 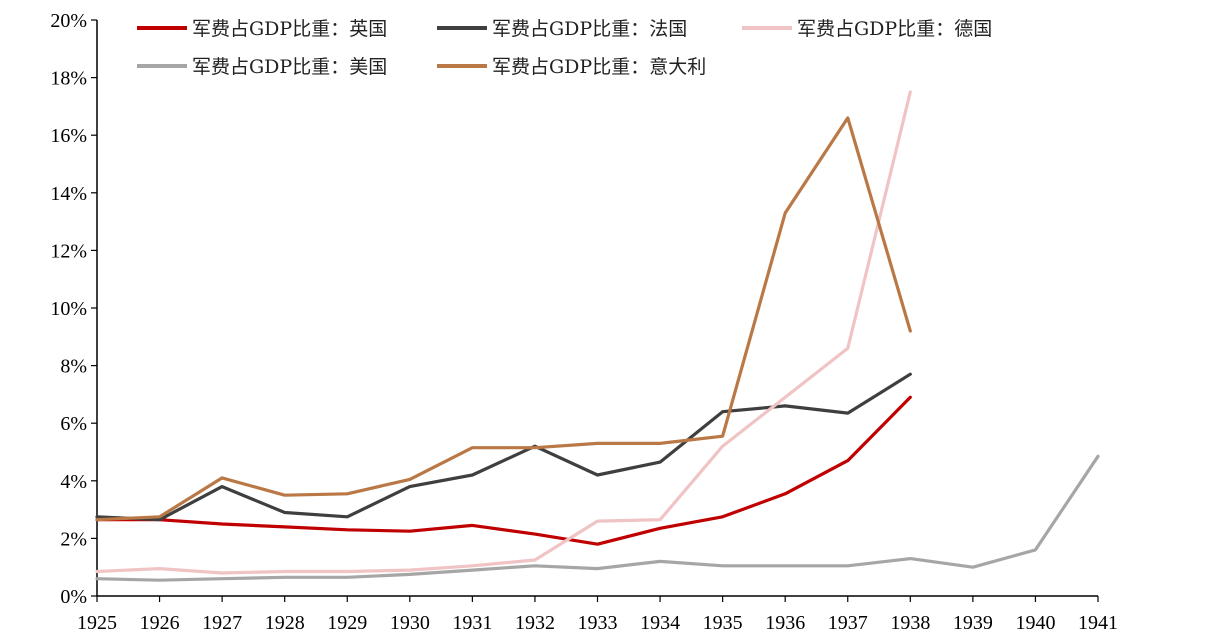 What do you see at coordinates (222, 623) in the screenshot?
I see `x-tick-label: 1927` at bounding box center [222, 623].